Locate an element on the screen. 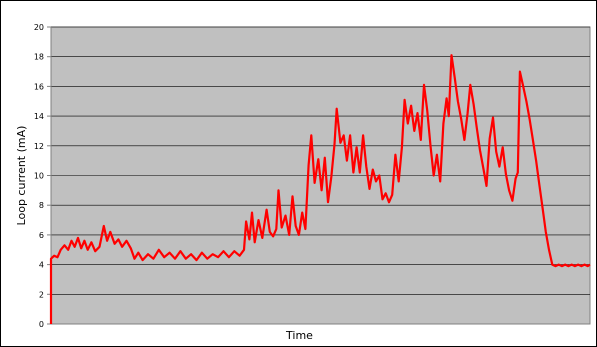 The width and height of the screenshot is (597, 347). y-axis-ticks: 0 2 4 6 8 10 12 14 16 18 20 is located at coordinates (42, 176).